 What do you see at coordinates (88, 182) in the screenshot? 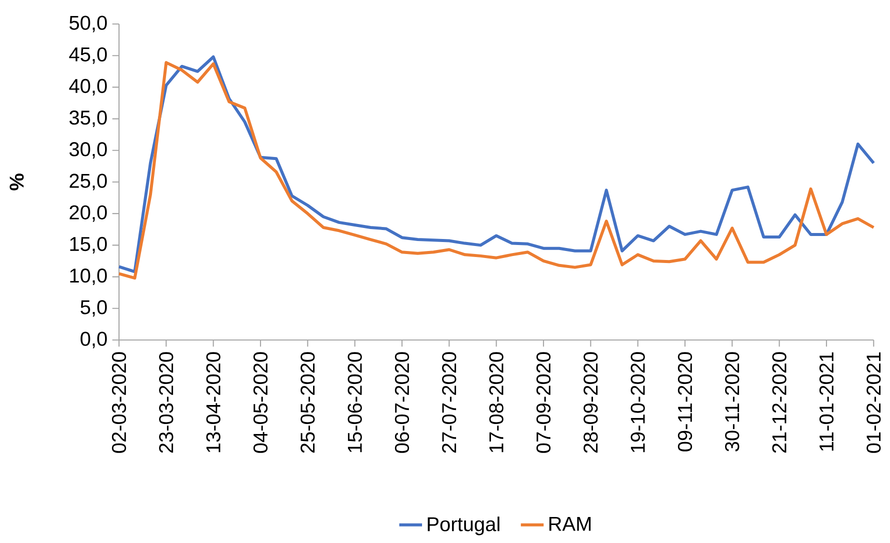
I see `y-tick-label: 25,0` at bounding box center [88, 182].